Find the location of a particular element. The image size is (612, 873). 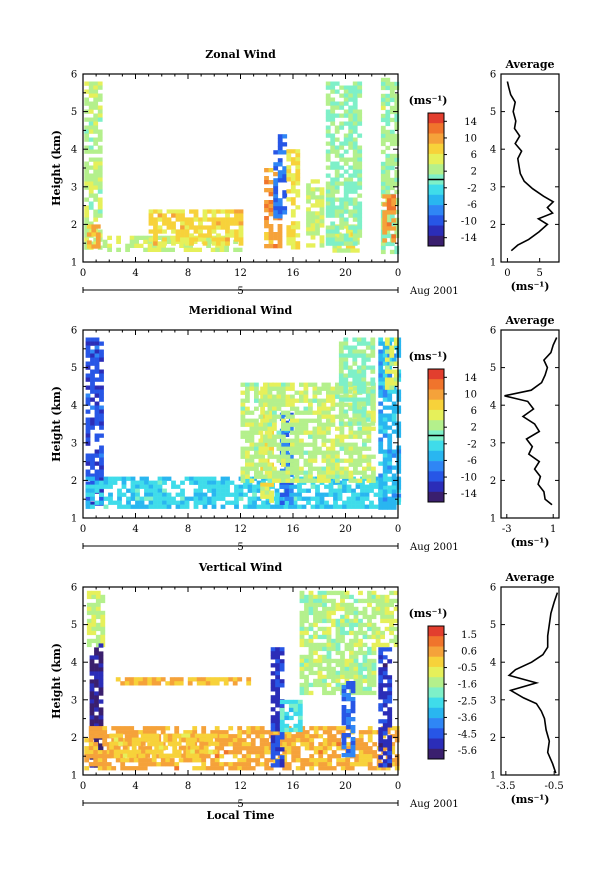

average-x-tick-label: -3.5 is located at coordinates (505, 786).